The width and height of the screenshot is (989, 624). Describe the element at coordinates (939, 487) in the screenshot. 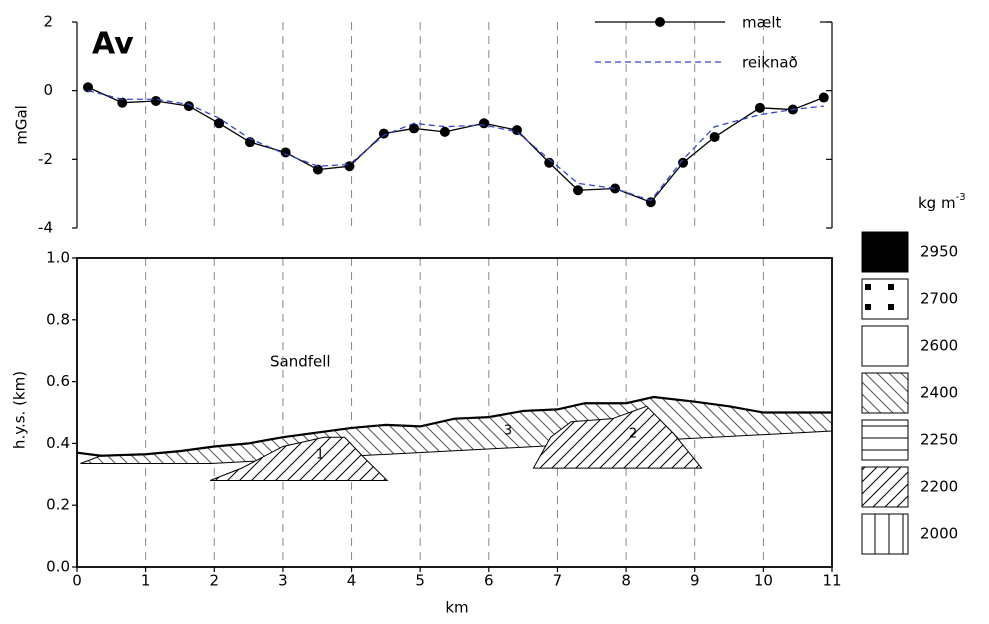

I see `legend-label: 2200` at that location.